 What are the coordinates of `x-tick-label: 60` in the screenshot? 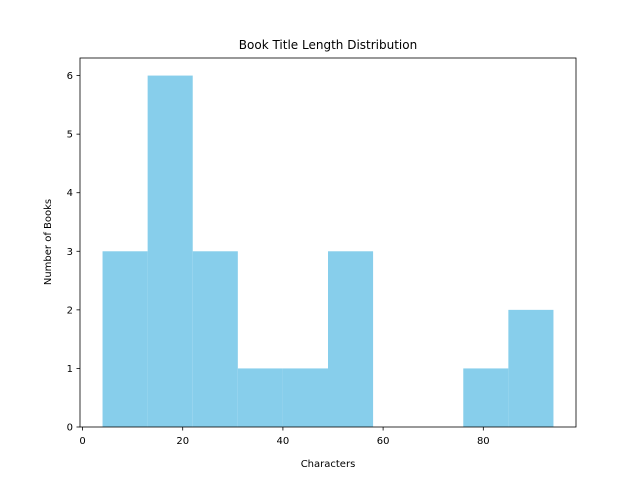 It's located at (383, 441).